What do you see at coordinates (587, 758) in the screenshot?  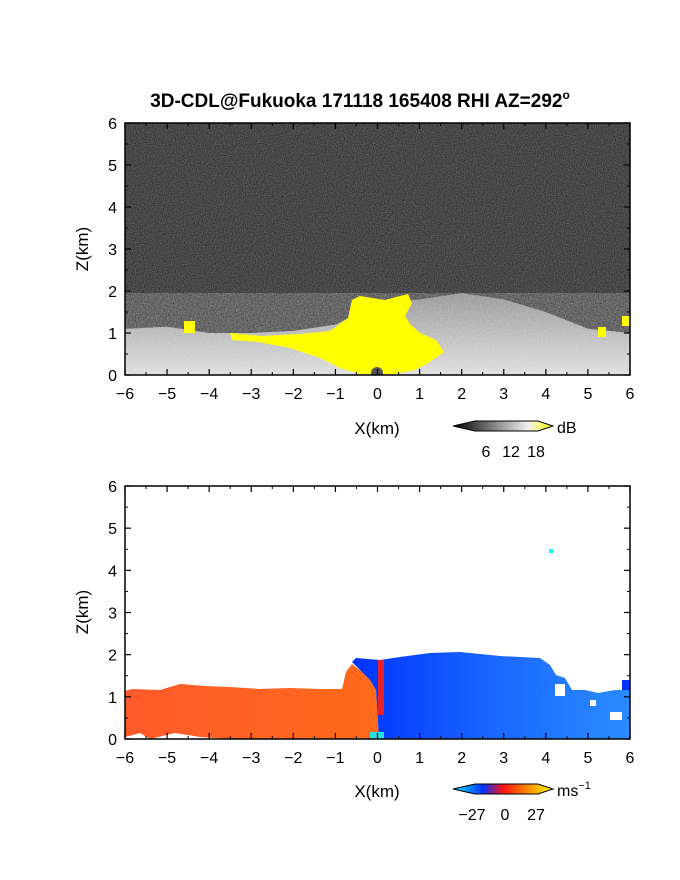 I see `velocity-x-tick-label: 5` at bounding box center [587, 758].